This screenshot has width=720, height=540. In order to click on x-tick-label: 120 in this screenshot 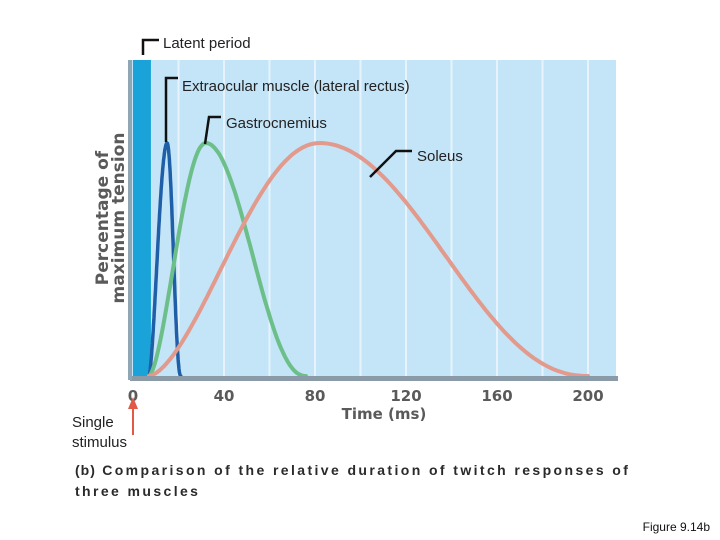, I will do `click(405, 396)`.